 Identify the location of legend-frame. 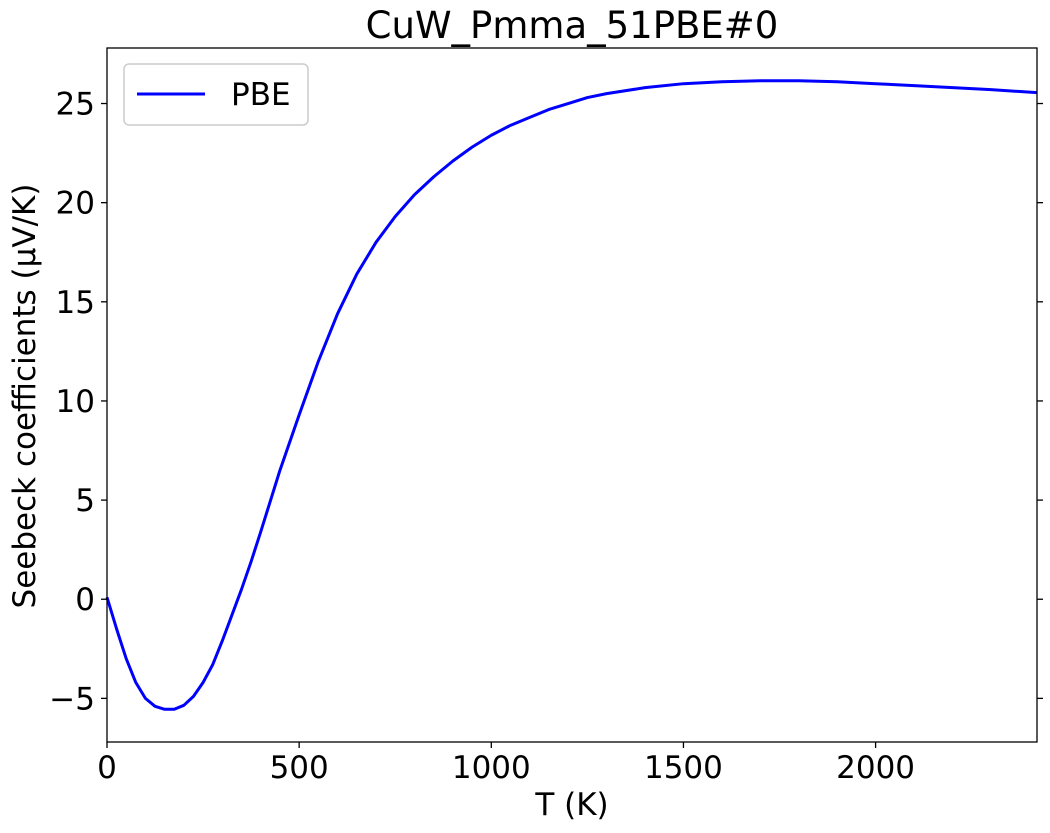
(216, 94).